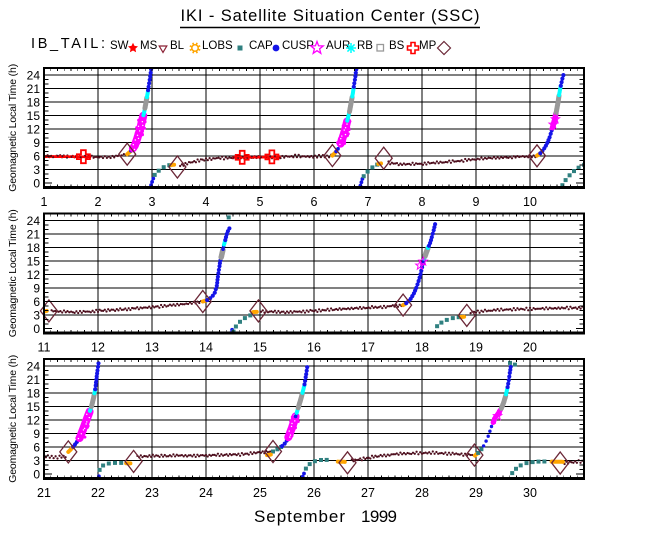  I want to click on svg-text: 8, so click(422, 202).